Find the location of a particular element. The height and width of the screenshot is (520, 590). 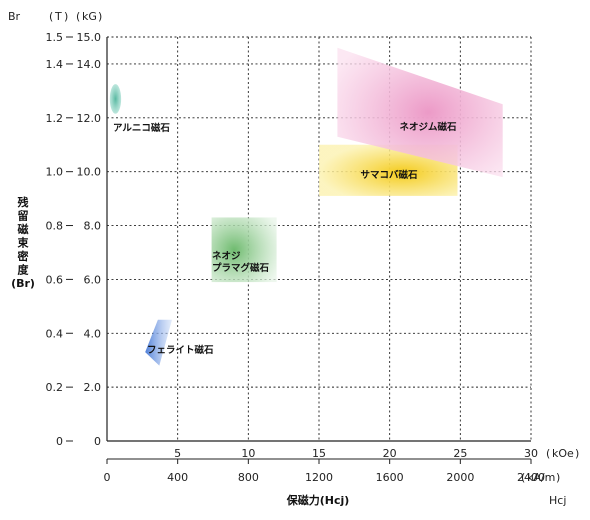

svg-text: T is located at coordinates (58, 16).